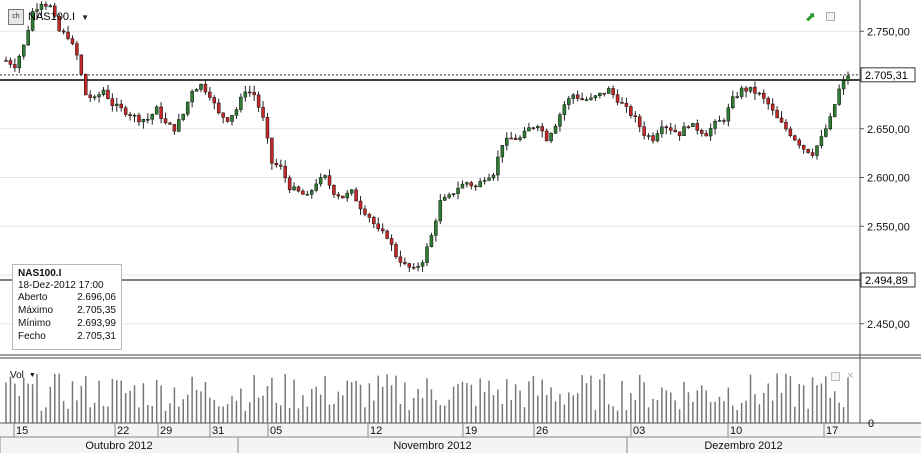 The height and width of the screenshot is (458, 921). Describe the element at coordinates (871, 424) in the screenshot. I see `volume-zero-label: 0` at that location.